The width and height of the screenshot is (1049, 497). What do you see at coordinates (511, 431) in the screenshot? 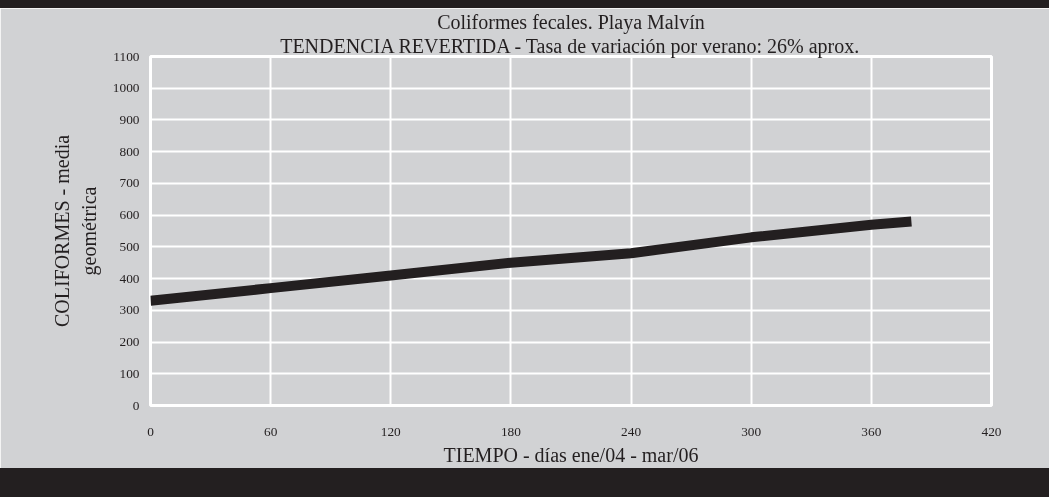
I see `x-tick-label: 180` at bounding box center [511, 431].